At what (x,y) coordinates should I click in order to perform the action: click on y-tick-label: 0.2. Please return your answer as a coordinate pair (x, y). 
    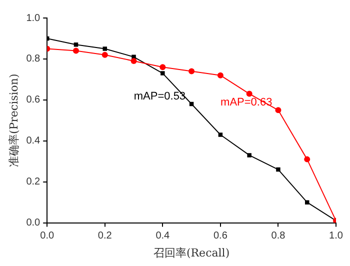
    Looking at the image, I should click on (33, 182).